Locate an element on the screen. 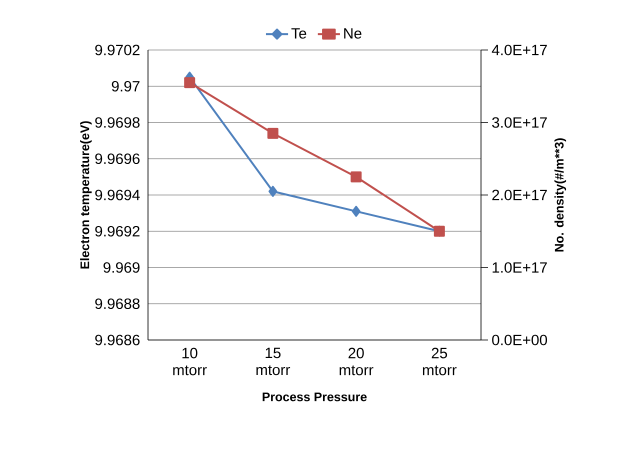 The height and width of the screenshot is (450, 622). y-tick-label: 9.9696 is located at coordinates (117, 158).